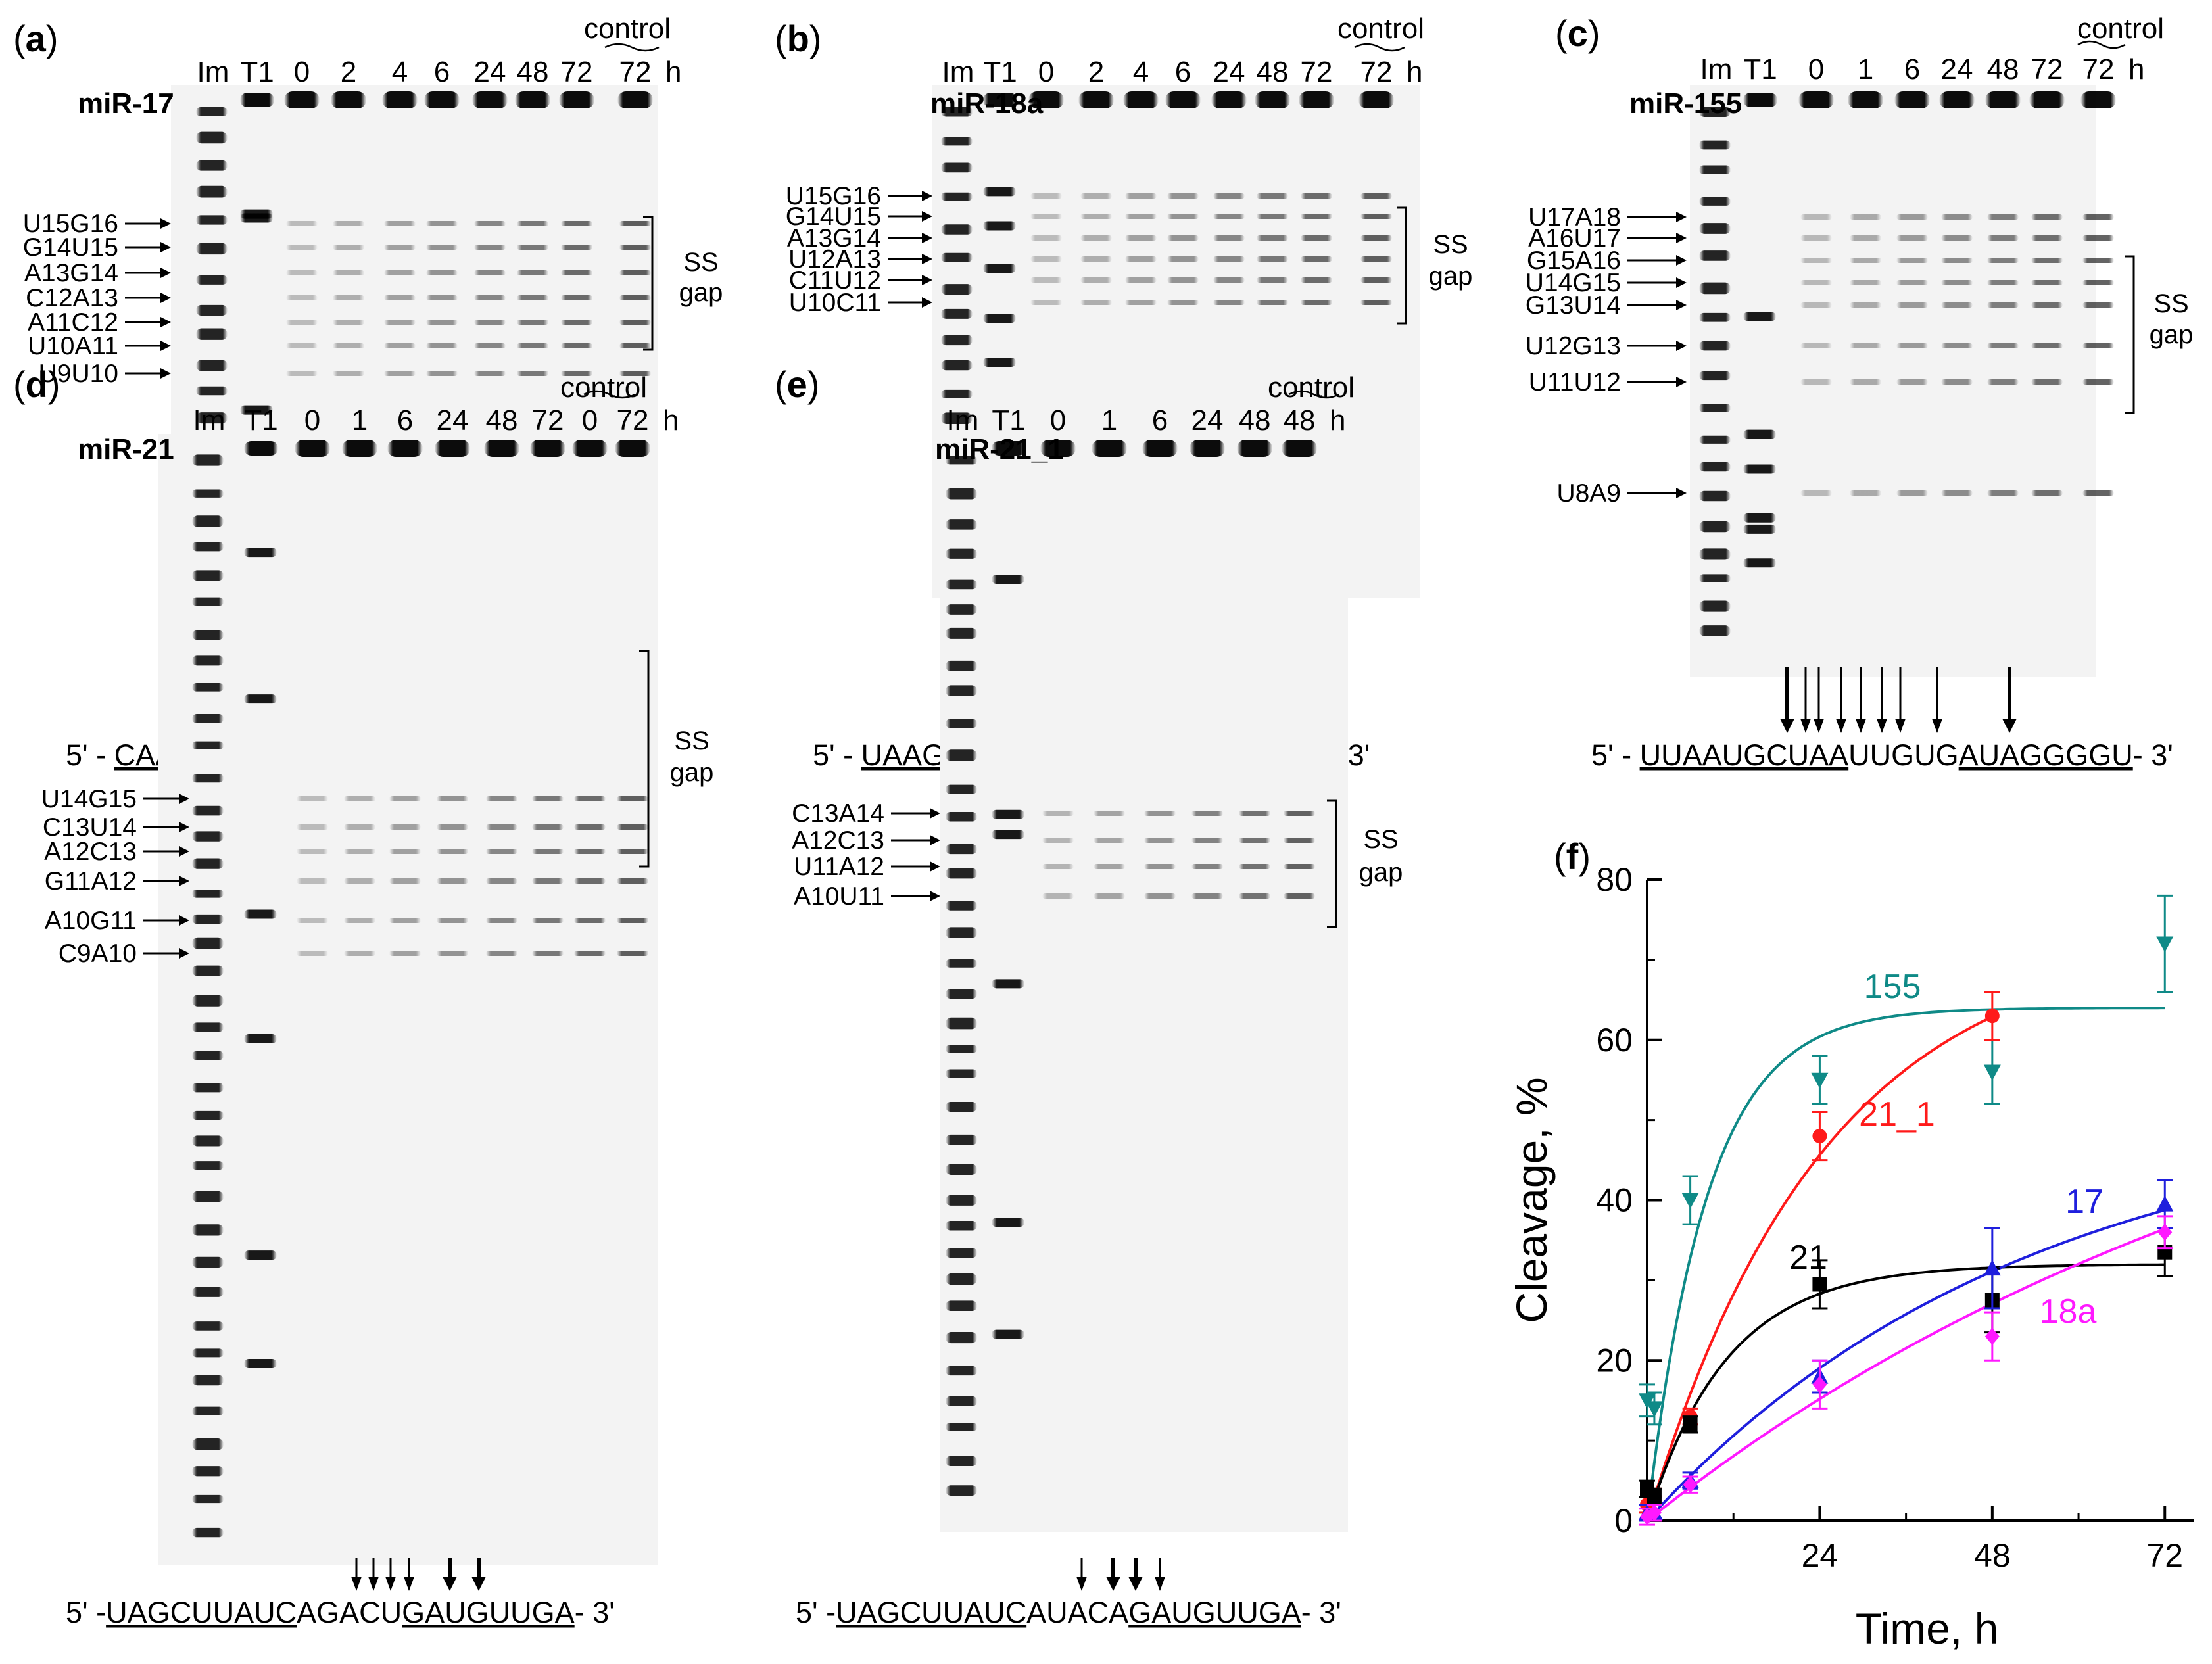 This screenshot has height=1664, width=2212. Describe the element at coordinates (632, 47) in the screenshot. I see `control-brace` at that location.